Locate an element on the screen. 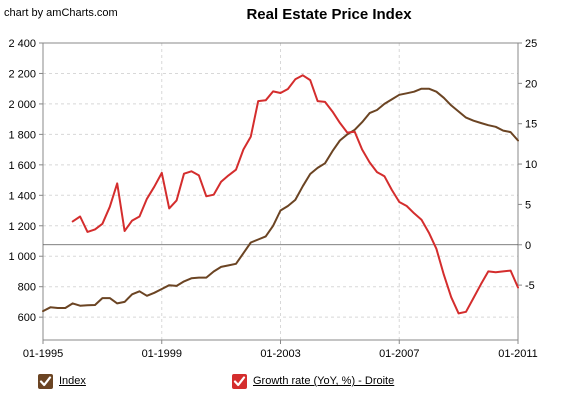 The width and height of the screenshot is (563, 401). chart-credit: chart by amCharts.com is located at coordinates (61, 13).